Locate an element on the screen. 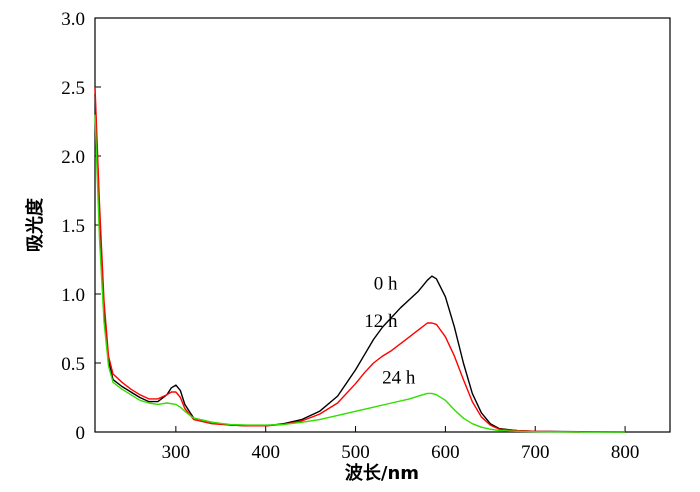  y-tick-label: 3.0 is located at coordinates (73, 19).